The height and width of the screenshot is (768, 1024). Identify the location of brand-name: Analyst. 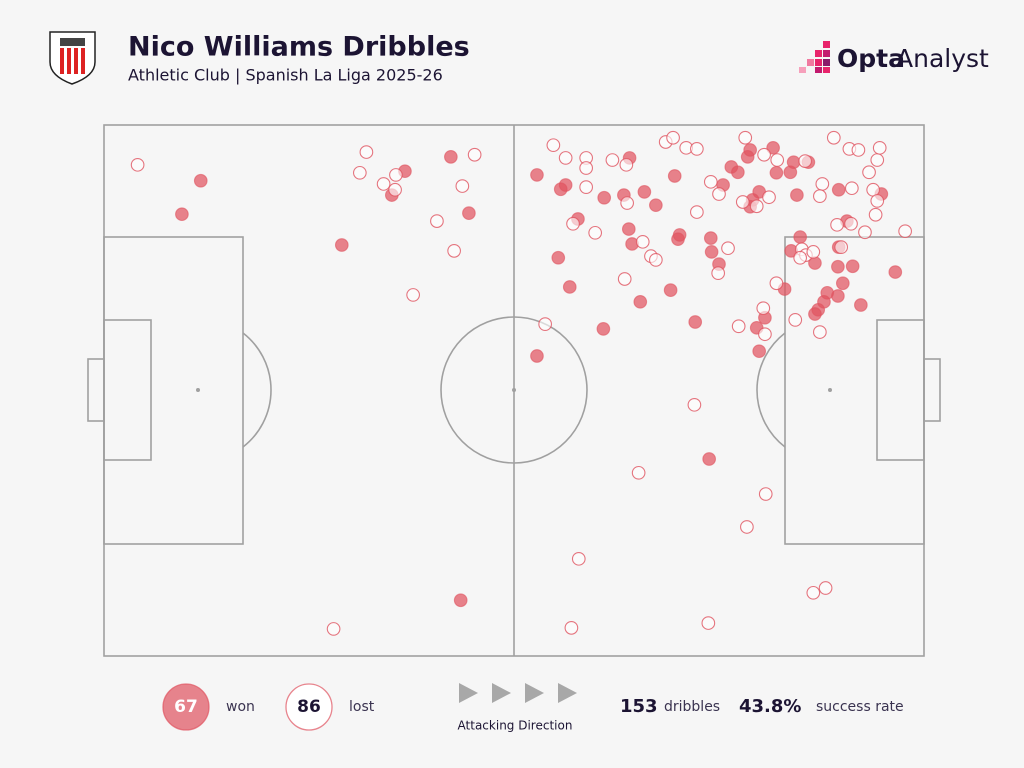
(942, 58).